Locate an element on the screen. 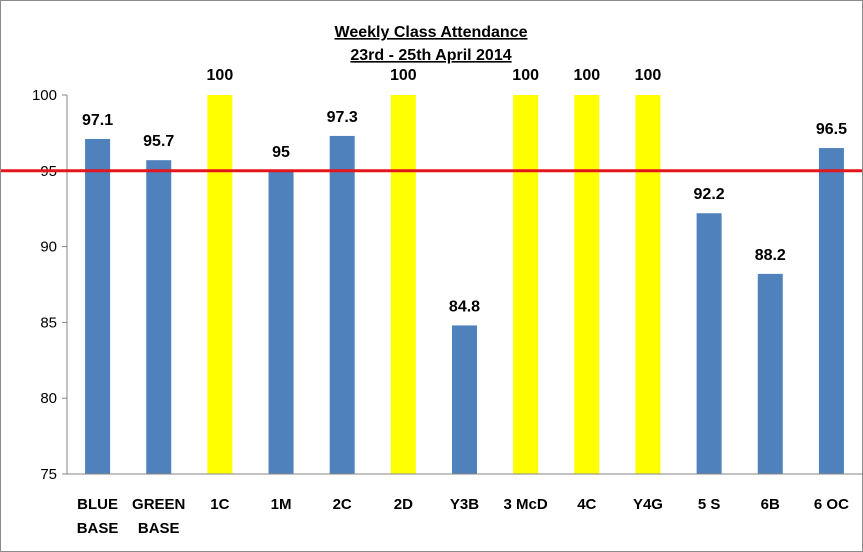 The width and height of the screenshot is (863, 552). x-tick-label: 1C is located at coordinates (219, 504).